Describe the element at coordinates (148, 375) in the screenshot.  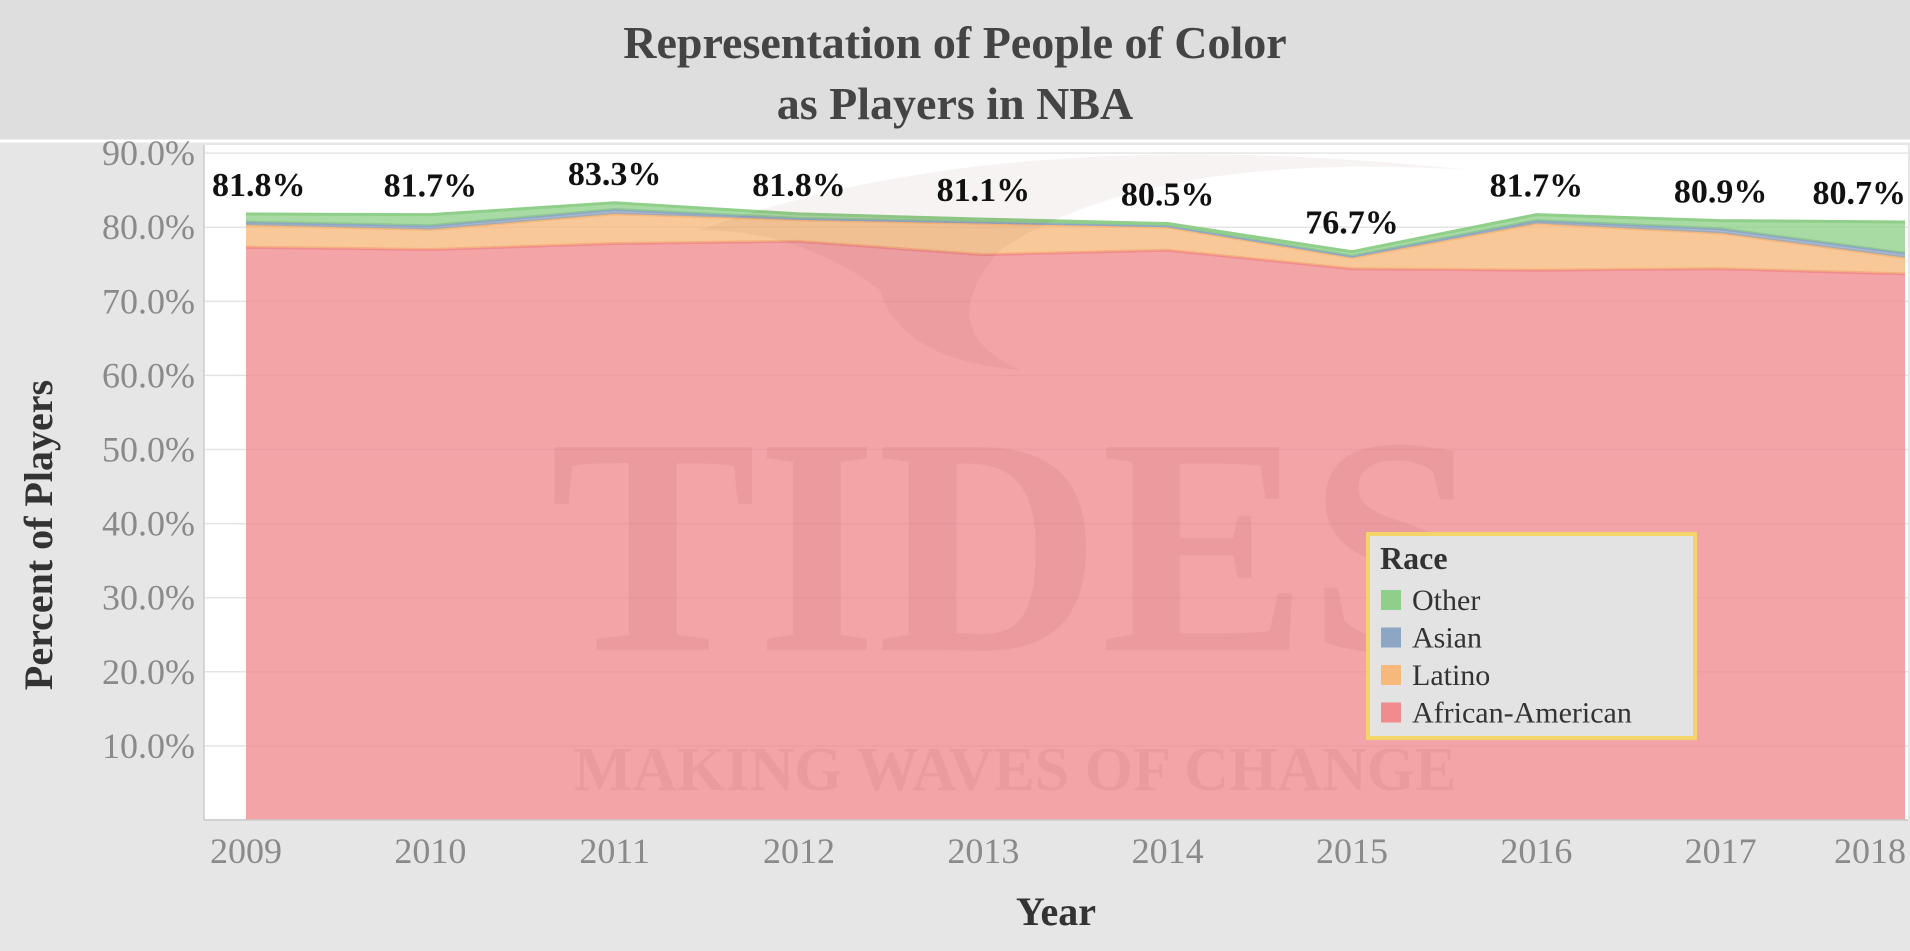
I see `y-tick-label: 60.0%` at that location.